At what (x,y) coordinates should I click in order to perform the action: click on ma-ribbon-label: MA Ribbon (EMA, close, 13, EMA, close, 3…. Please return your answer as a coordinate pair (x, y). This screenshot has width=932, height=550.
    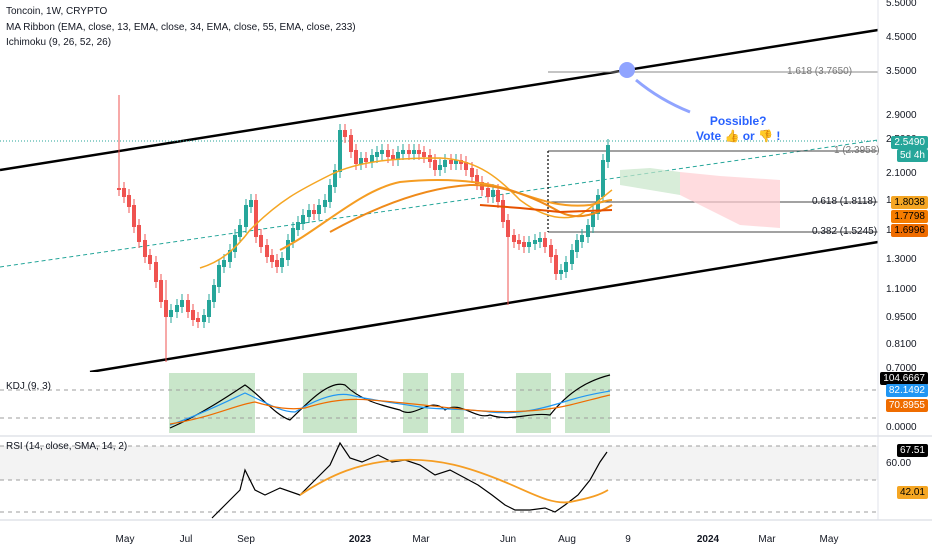
    Looking at the image, I should click on (181, 27).